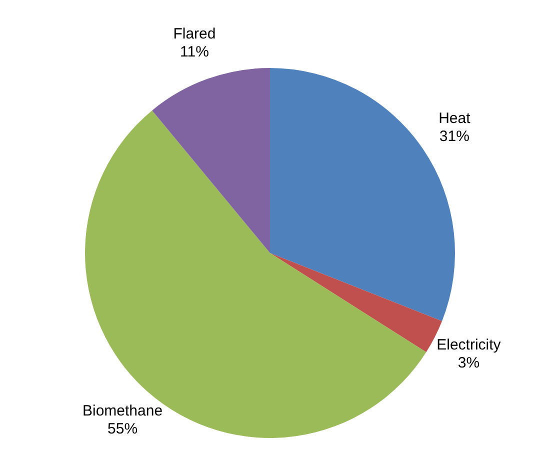 The height and width of the screenshot is (470, 540). Describe the element at coordinates (469, 363) in the screenshot. I see `data-label: 3%` at that location.